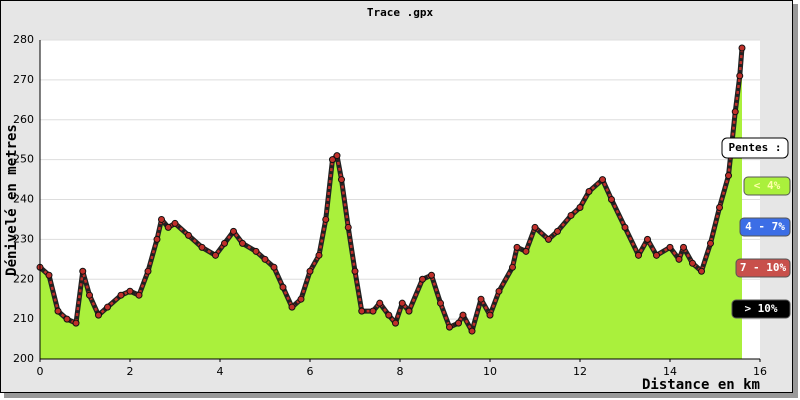  Describe the element at coordinates (23, 119) in the screenshot. I see `y-tick-label: 260` at that location.